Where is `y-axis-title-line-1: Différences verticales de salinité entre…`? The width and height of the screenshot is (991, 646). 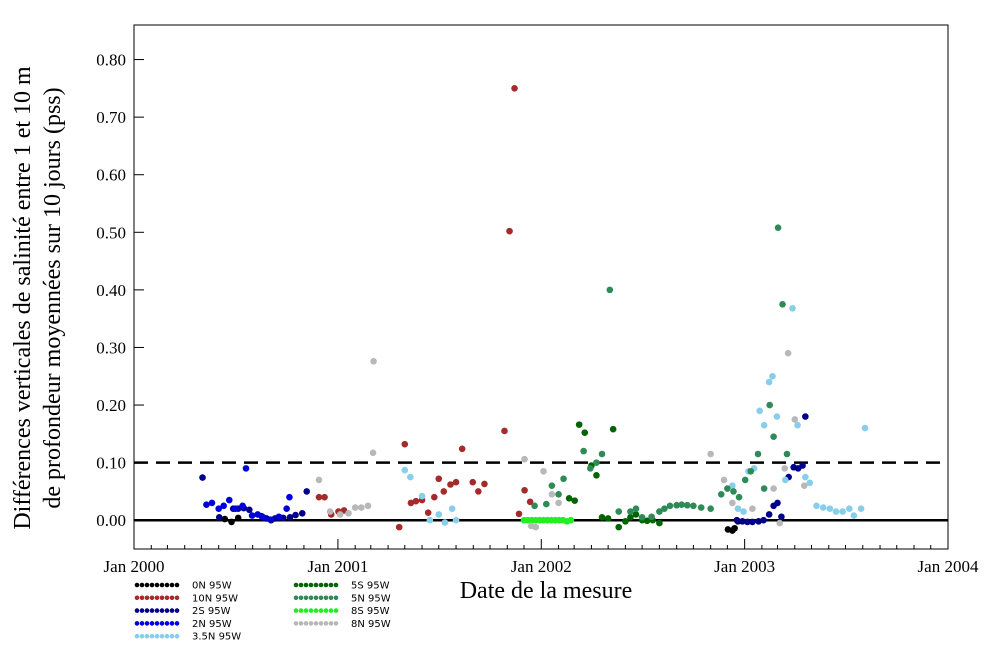 y-axis-title-line-1: Différences verticales de salinité entre… is located at coordinates (23, 298).